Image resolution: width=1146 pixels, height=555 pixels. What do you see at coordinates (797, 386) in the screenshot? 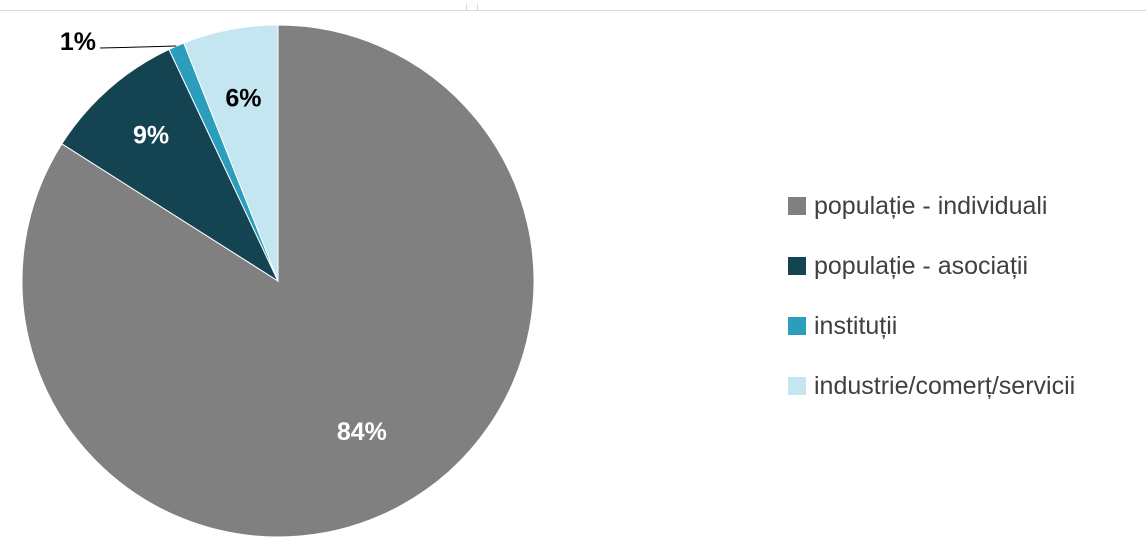
I see `legend-swatch-industrie-comert-servicii` at bounding box center [797, 386].